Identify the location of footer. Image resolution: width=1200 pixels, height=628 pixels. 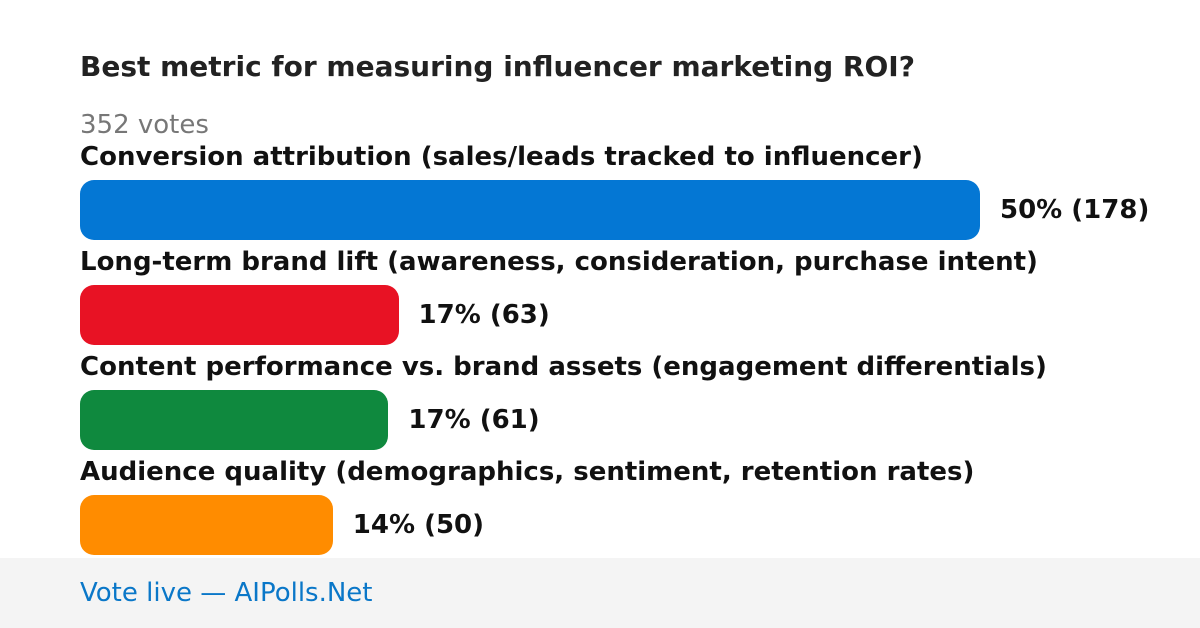
(600, 593).